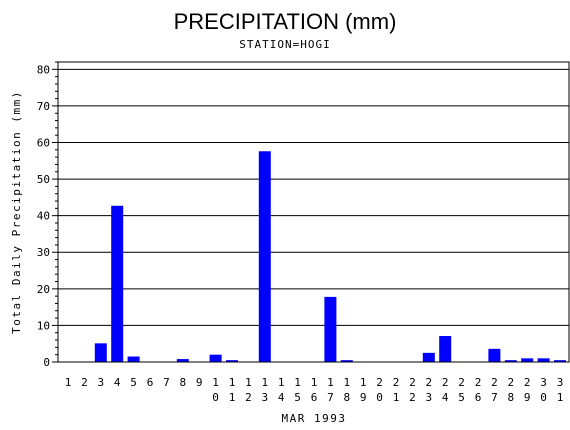 The image size is (570, 430). What do you see at coordinates (43, 289) in the screenshot?
I see `y-tick-label: 20` at bounding box center [43, 289].